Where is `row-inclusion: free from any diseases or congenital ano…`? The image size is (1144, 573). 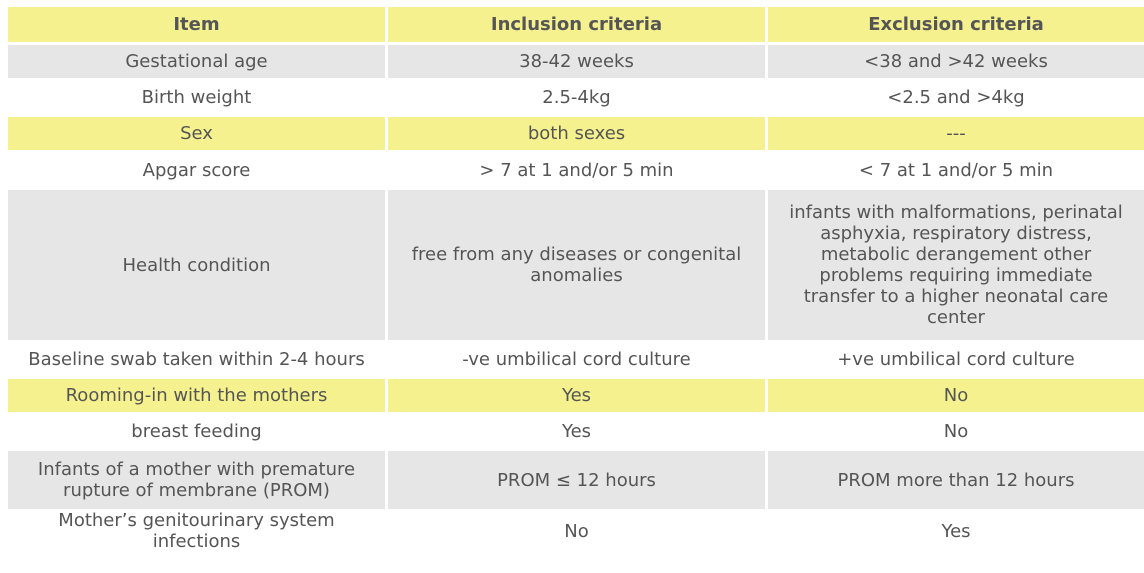 row-inclusion: free from any diseases or congenital ano… is located at coordinates (576, 265).